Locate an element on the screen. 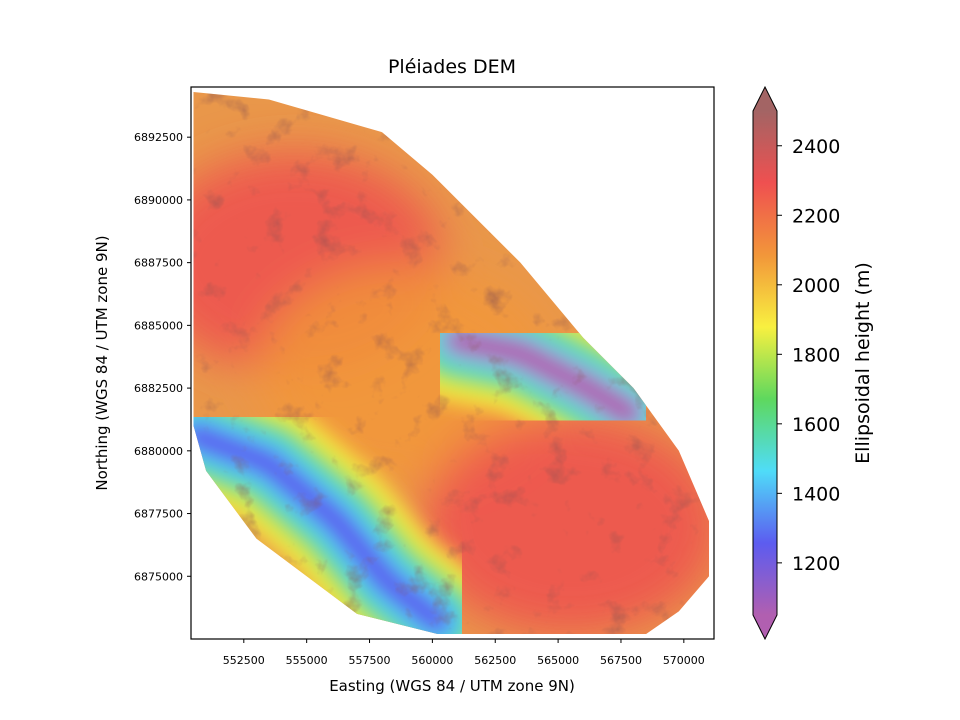  x-axis-label: Easting (WGS 84 / UTM zone 9N) is located at coordinates (452, 686).